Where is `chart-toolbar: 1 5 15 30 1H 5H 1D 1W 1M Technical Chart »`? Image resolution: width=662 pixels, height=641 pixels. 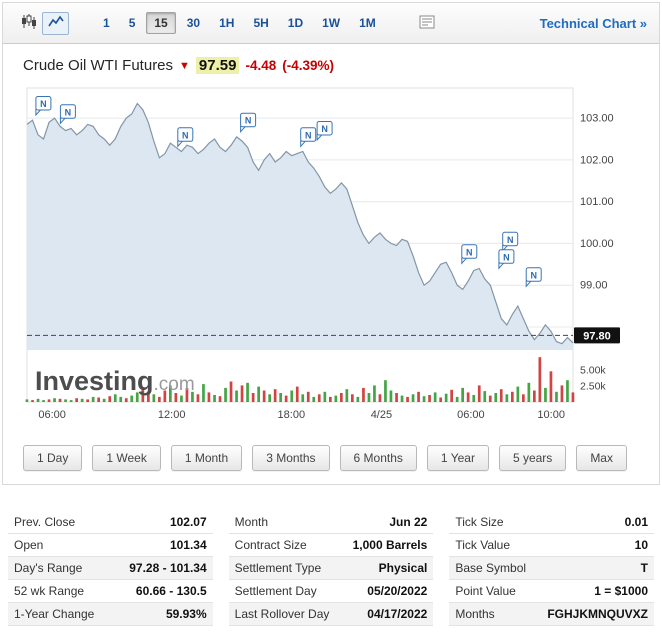
chart-toolbar: 1 5 15 30 1H 5H 1D 1W 1M Technical Chart » is located at coordinates (331, 23).